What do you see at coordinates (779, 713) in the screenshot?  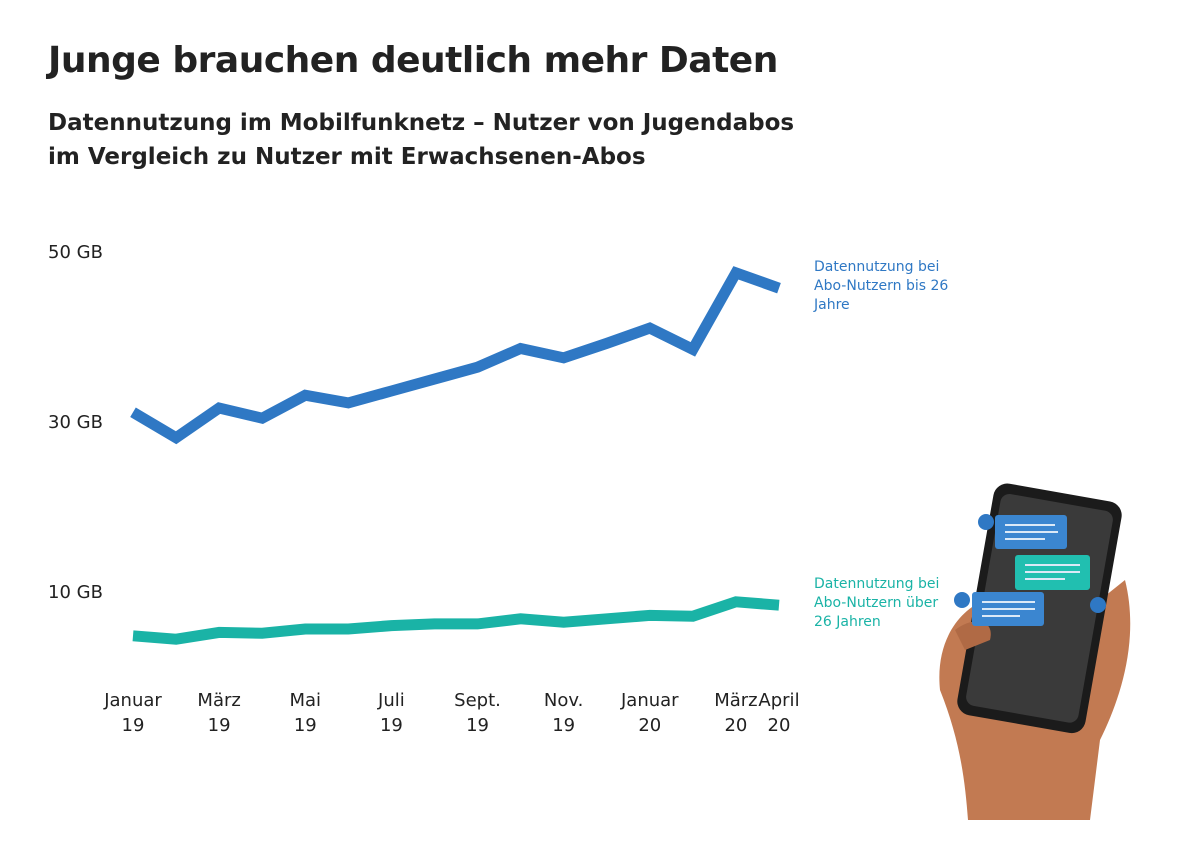 I see `x-tick-label: April 20` at bounding box center [779, 713].